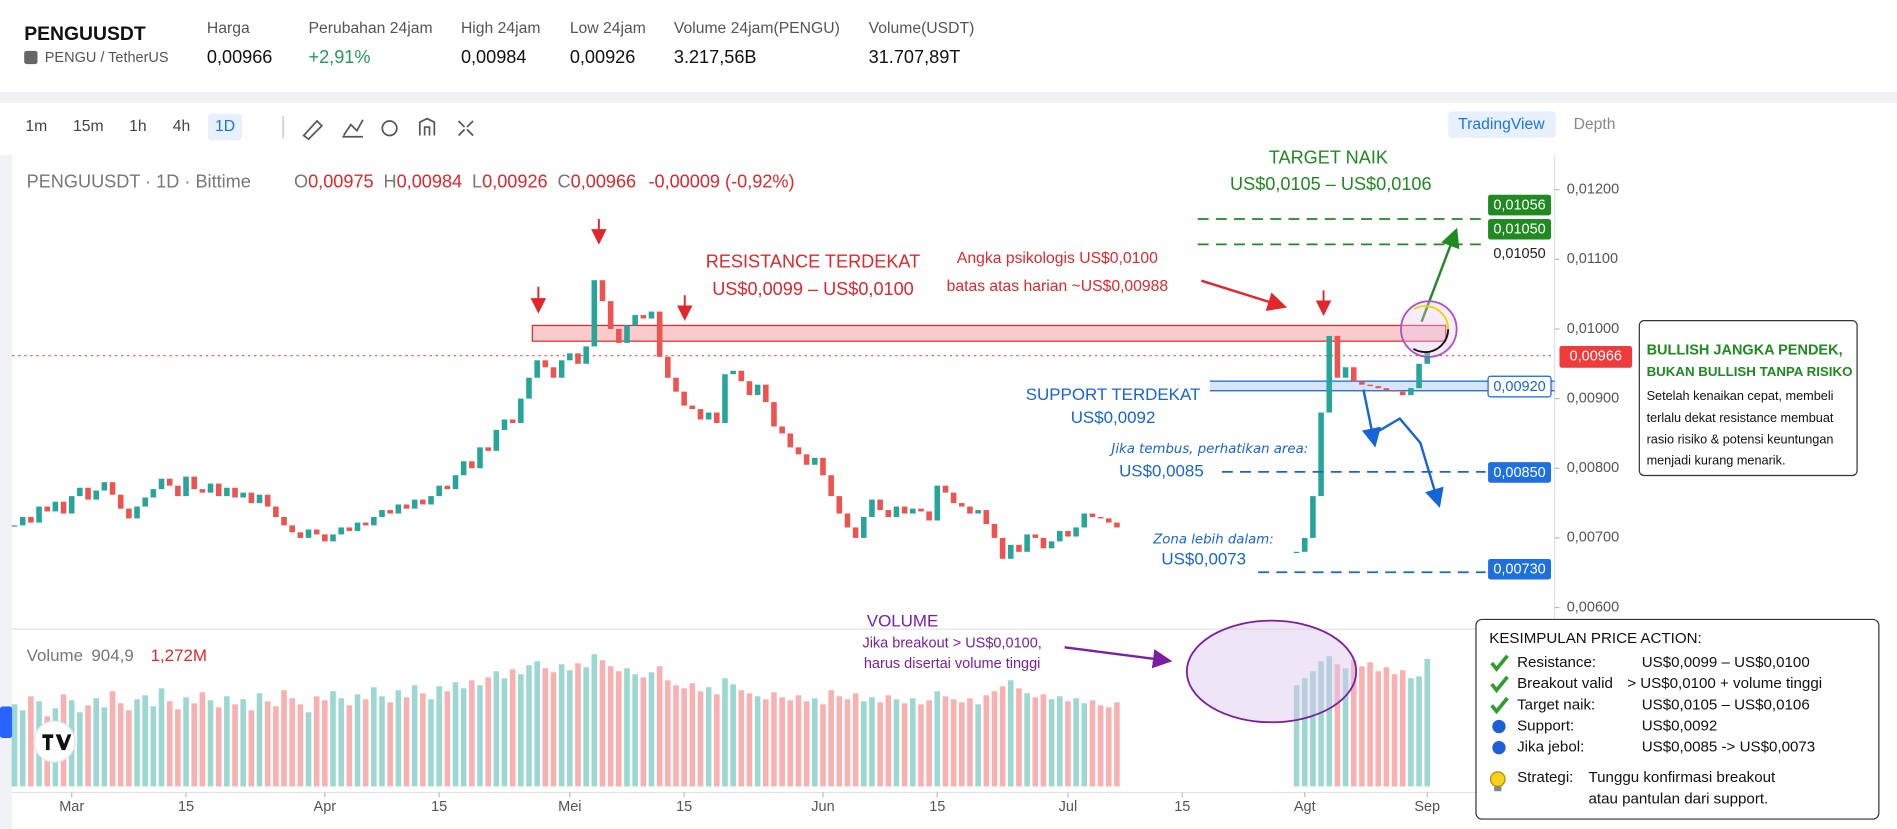 The height and width of the screenshot is (829, 1897). Describe the element at coordinates (1382, 386) in the screenshot. I see `support-zone` at that location.